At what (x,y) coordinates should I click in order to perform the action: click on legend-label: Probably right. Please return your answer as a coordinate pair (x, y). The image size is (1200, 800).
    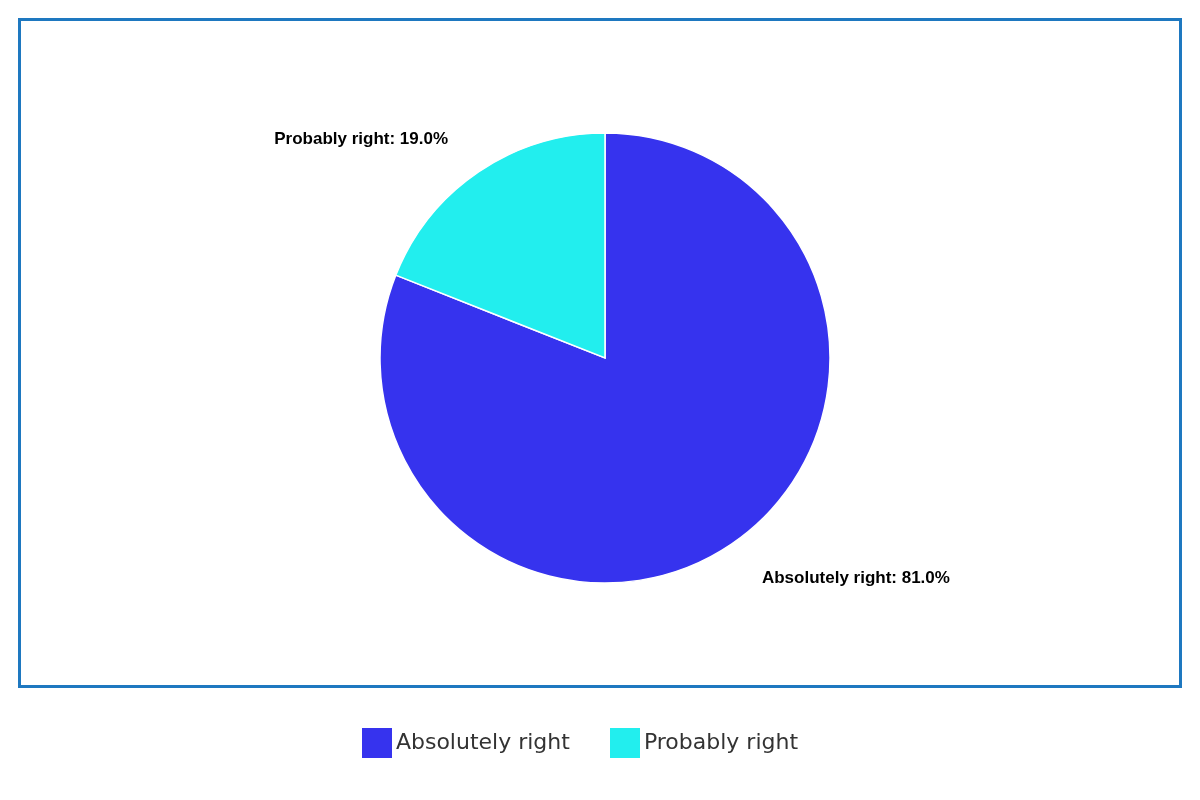
    Looking at the image, I should click on (721, 741).